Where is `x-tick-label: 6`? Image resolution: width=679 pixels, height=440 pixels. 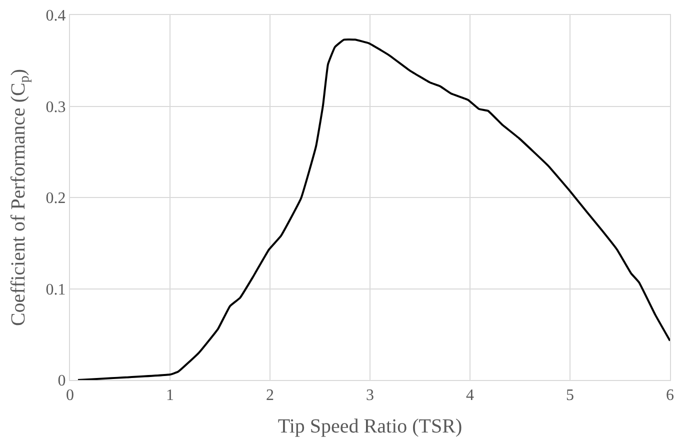
x-tick-label: 6 is located at coordinates (670, 395).